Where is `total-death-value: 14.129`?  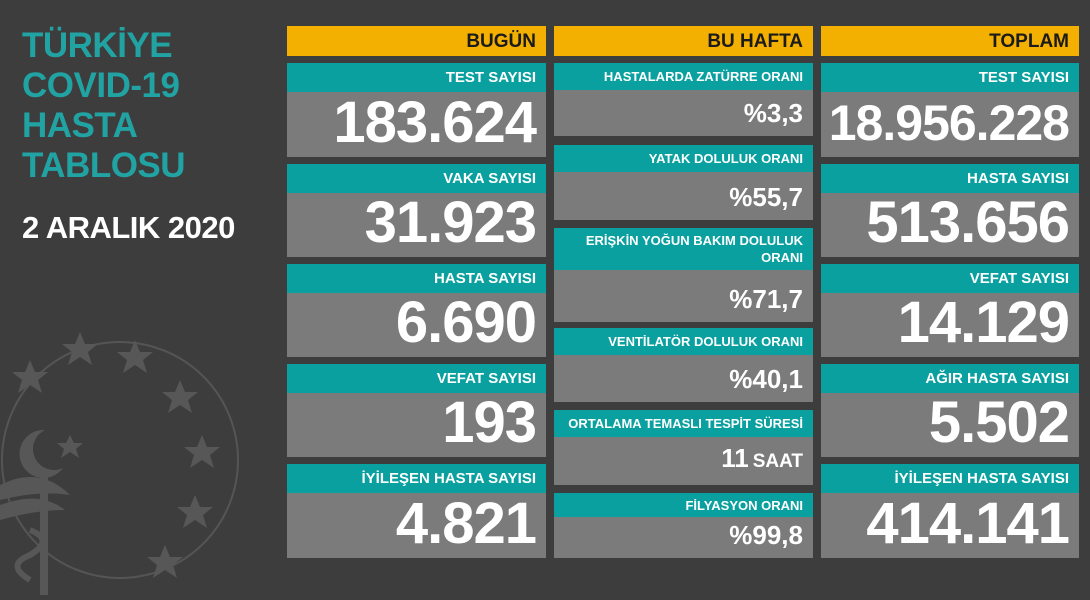 total-death-value: 14.129 is located at coordinates (983, 322).